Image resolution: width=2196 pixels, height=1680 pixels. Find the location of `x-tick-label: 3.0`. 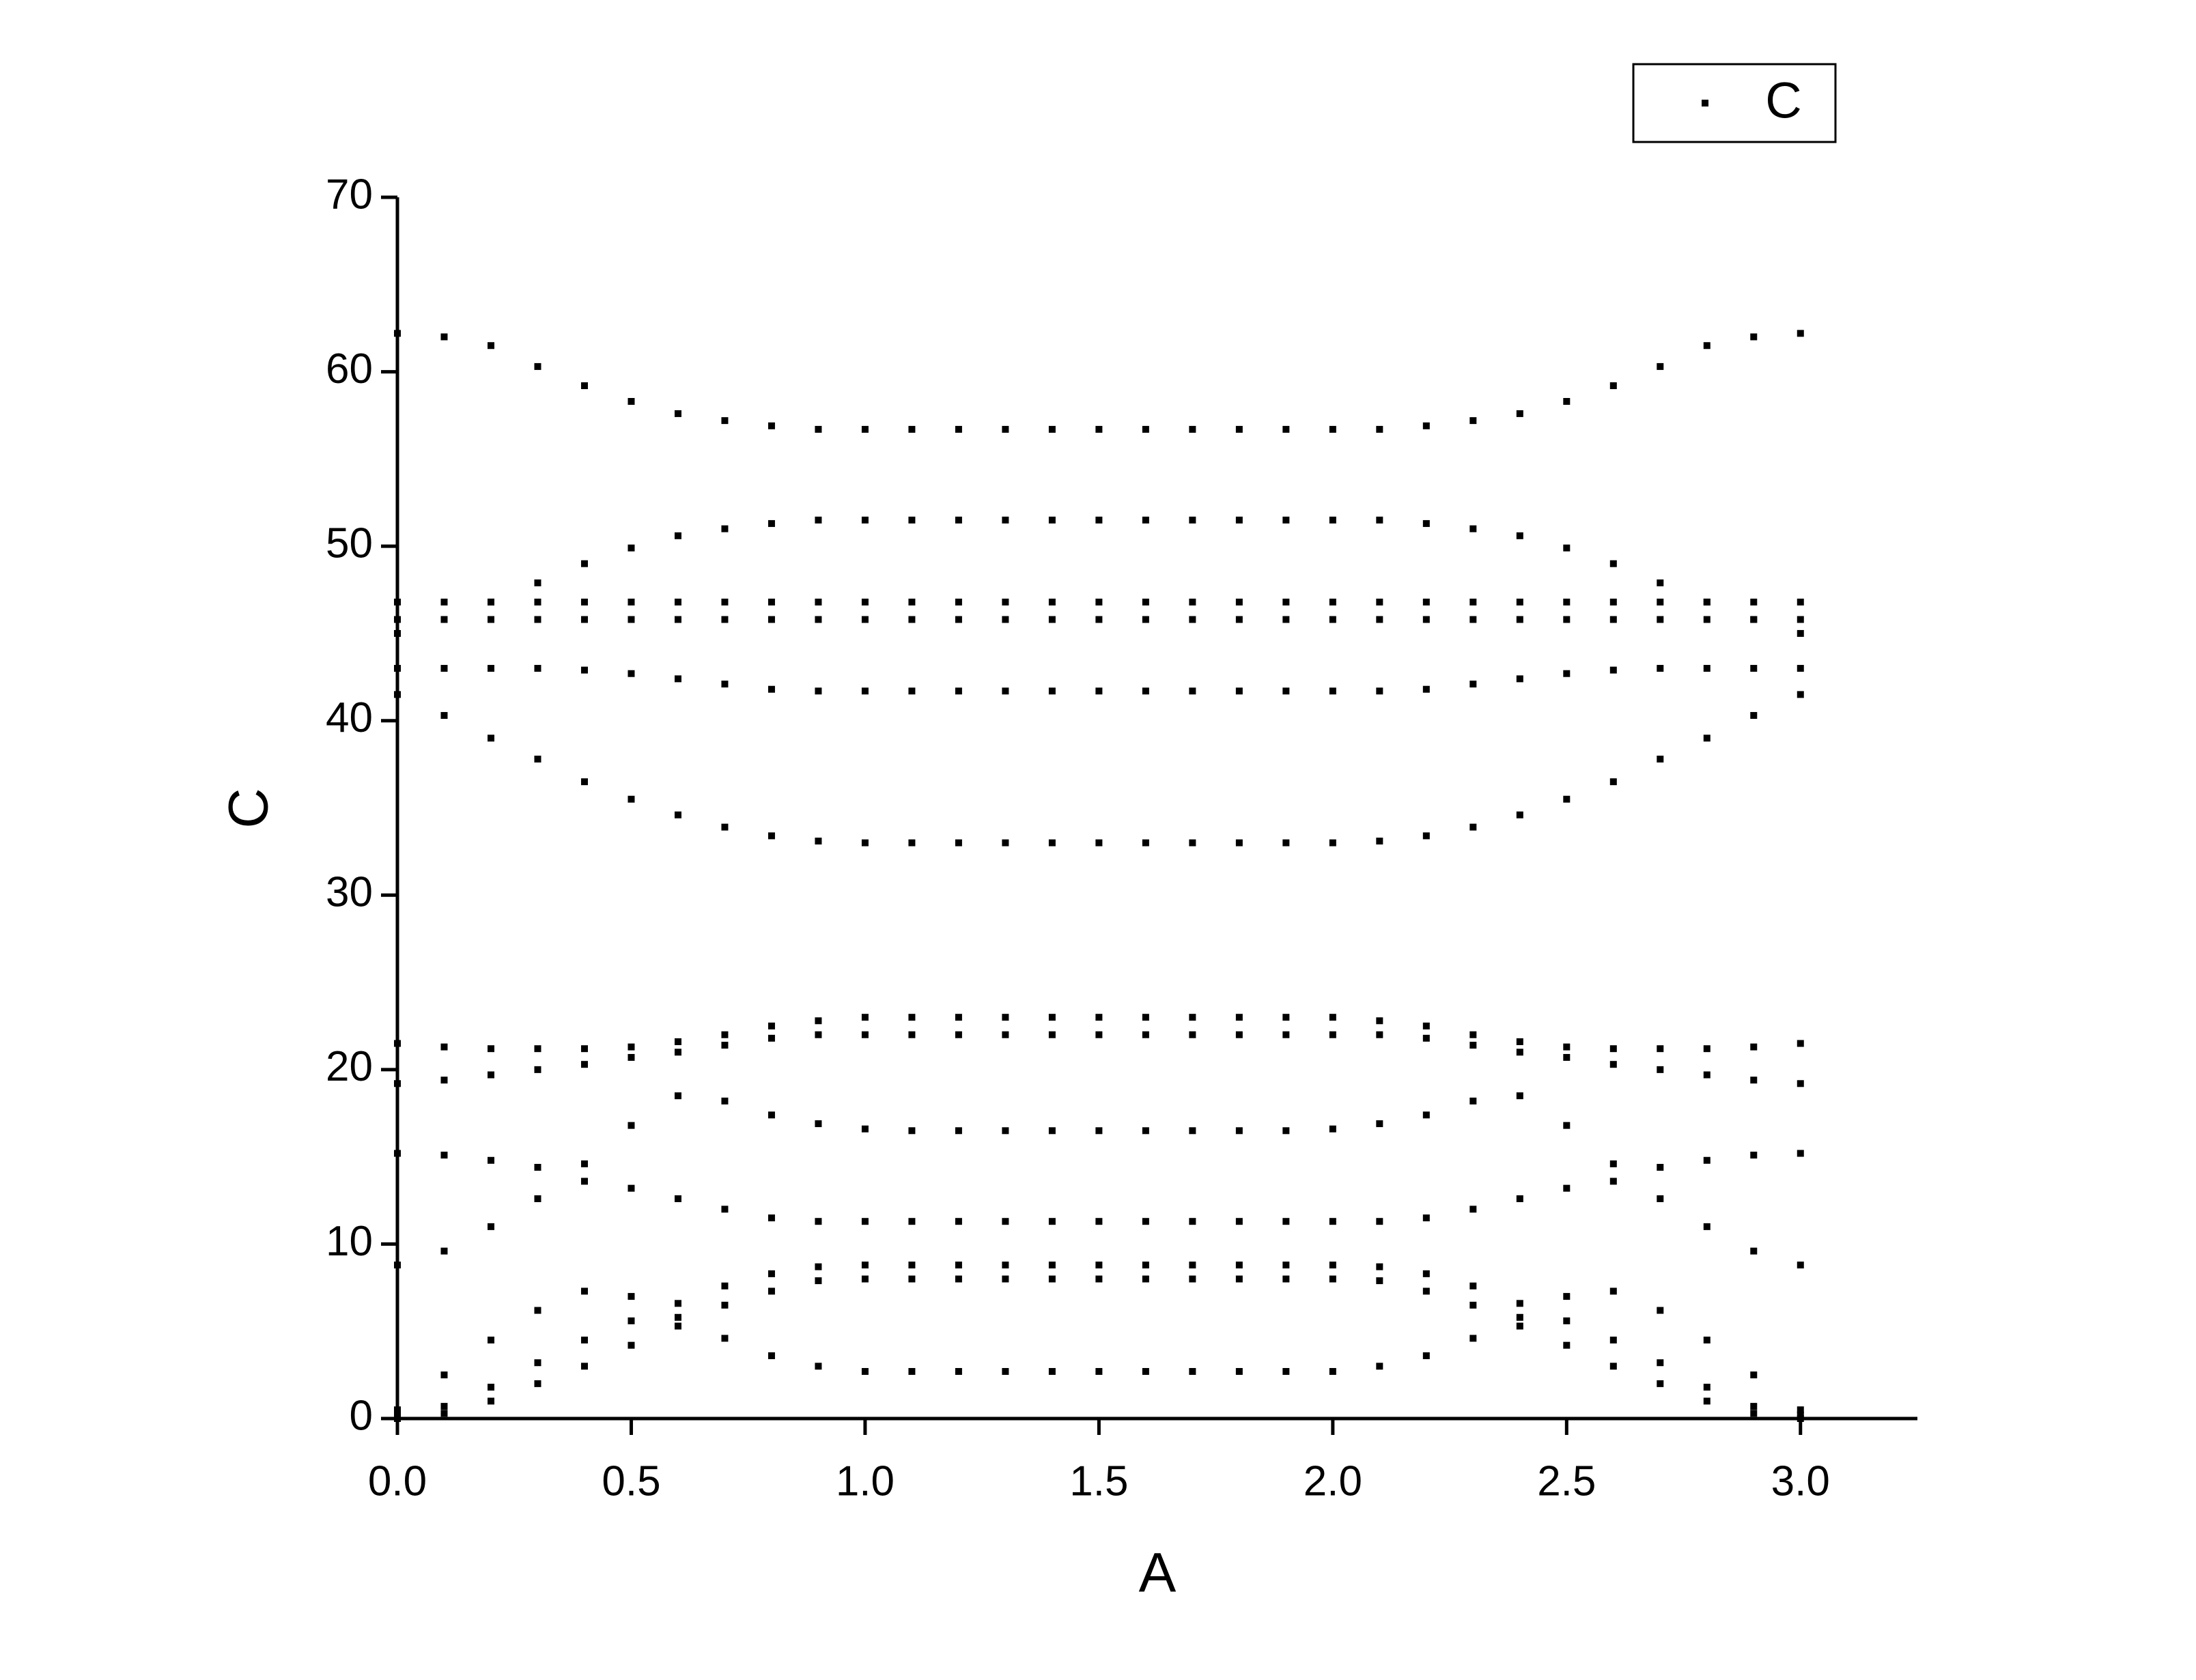

x-tick-label: 3.0 is located at coordinates (1801, 1481).